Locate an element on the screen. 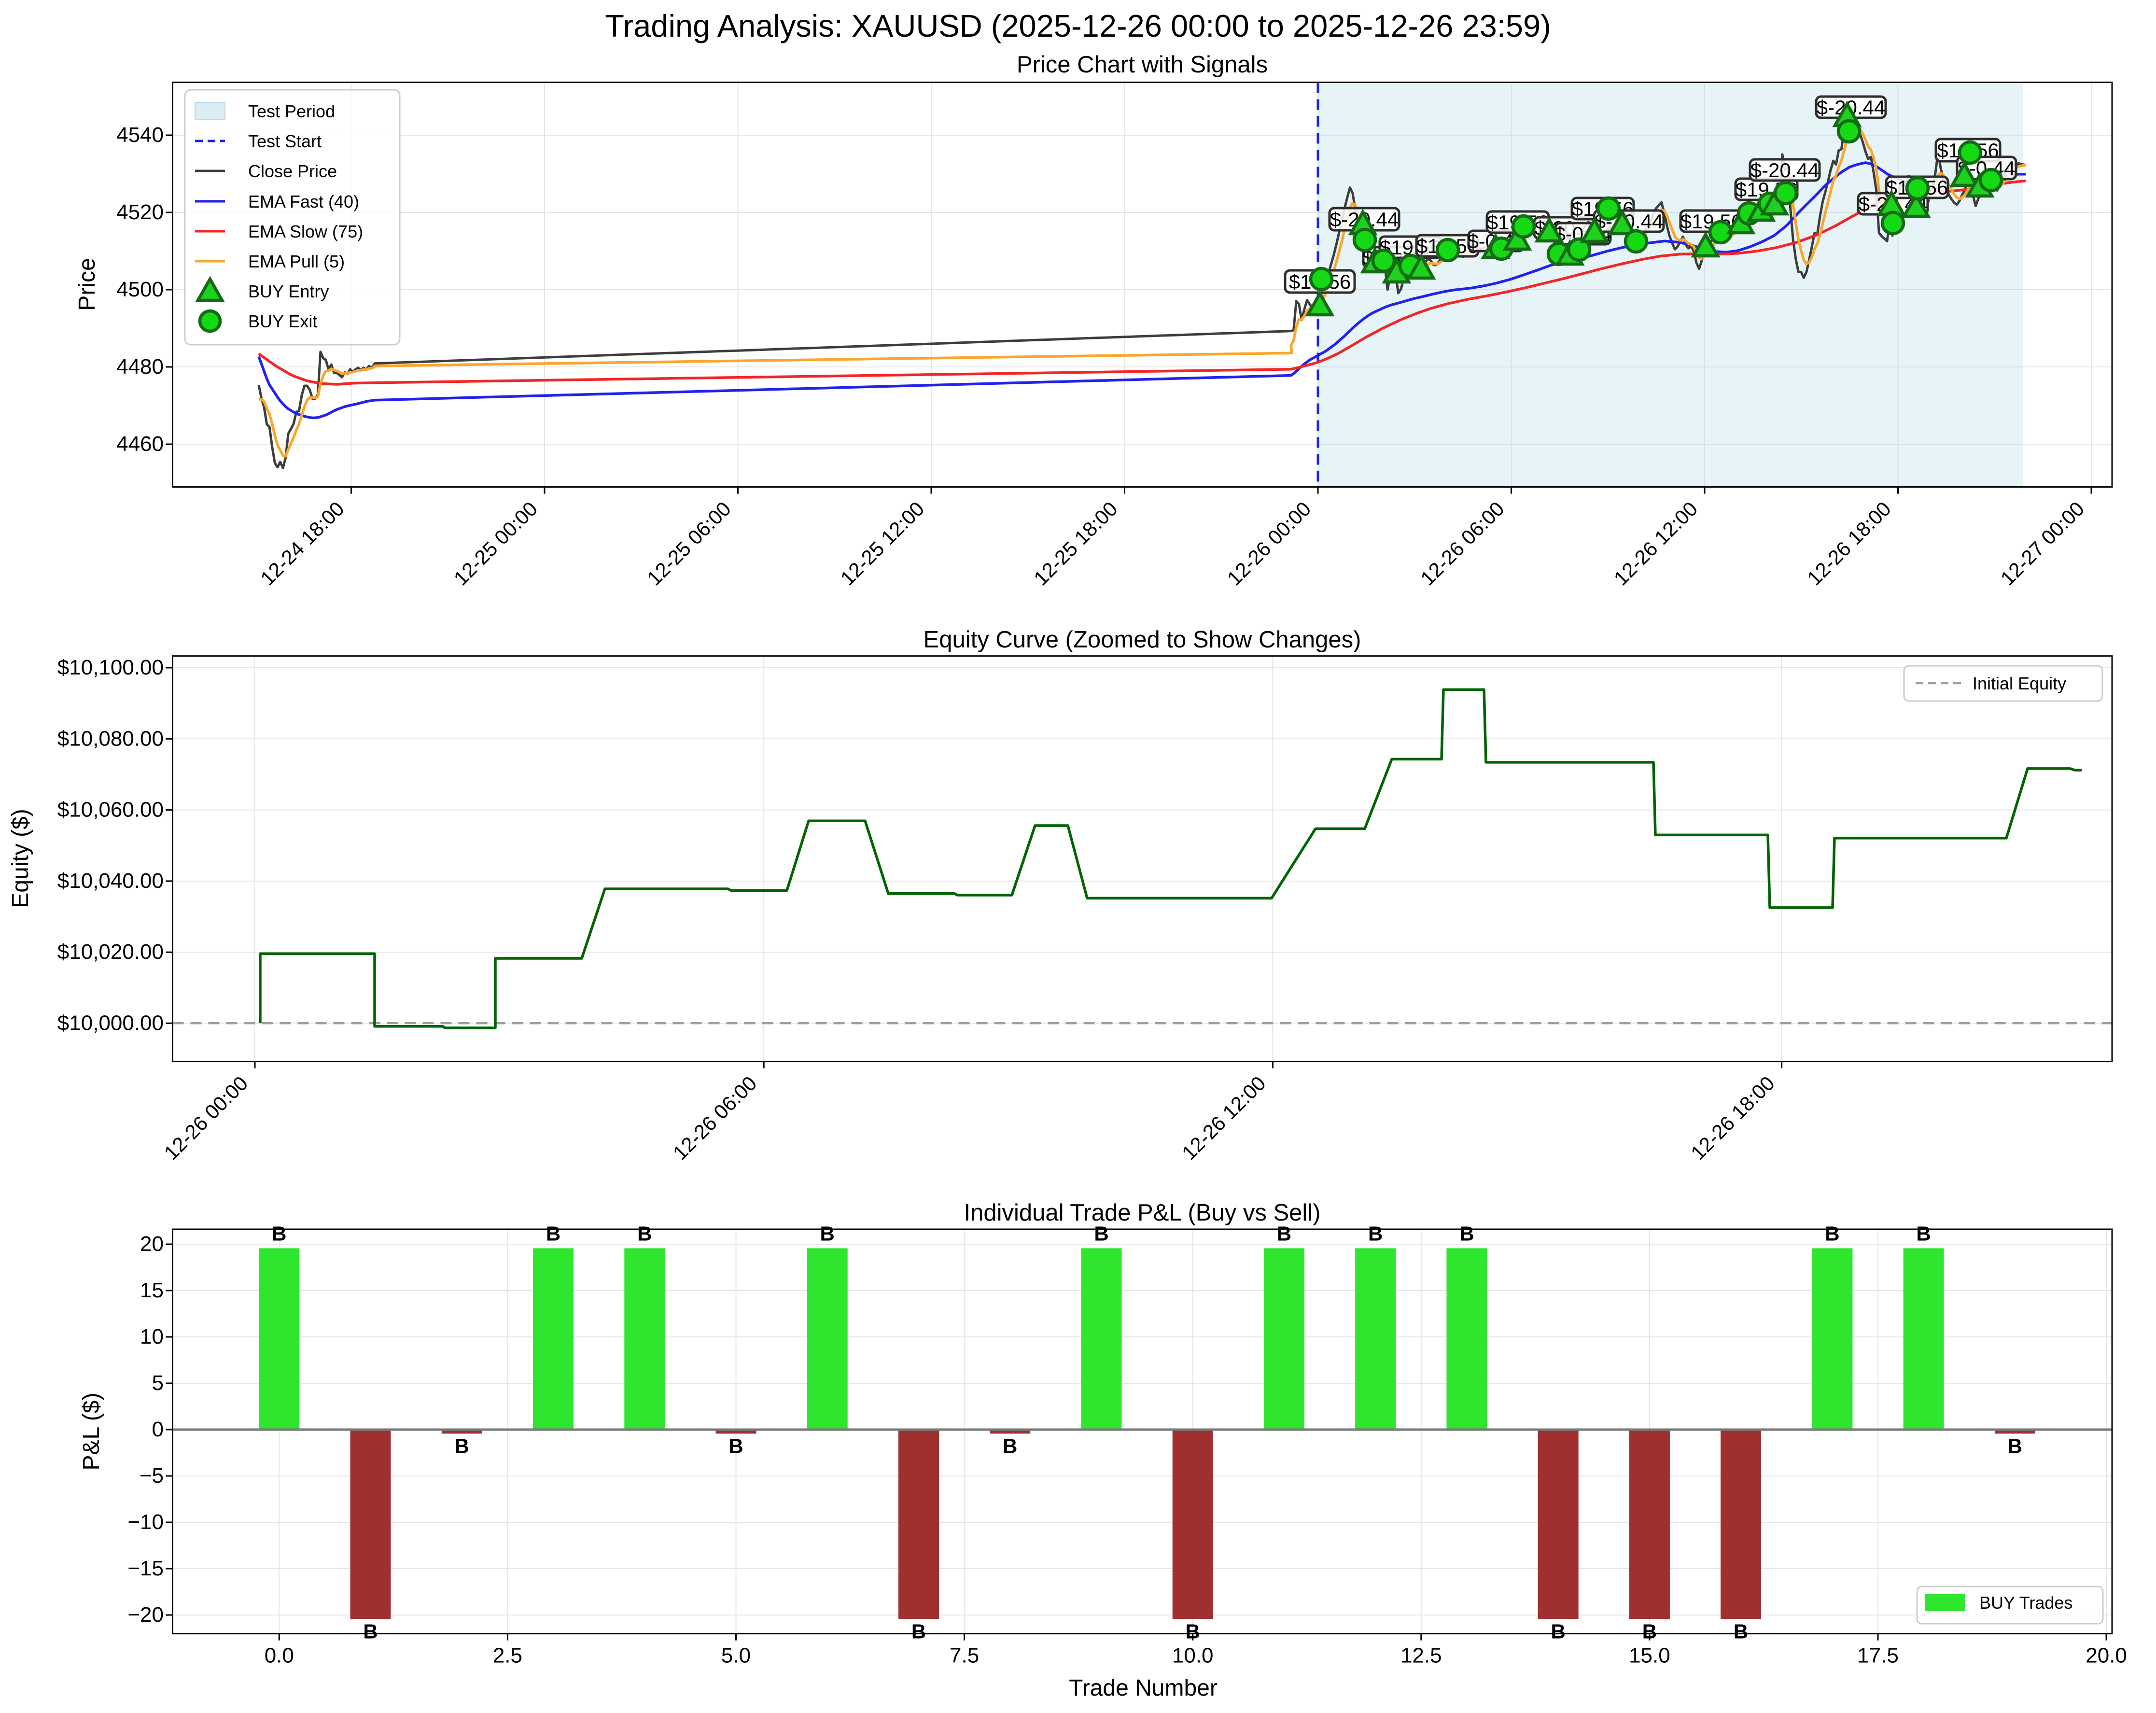  svg-text: $10,060.00 is located at coordinates (111, 810).